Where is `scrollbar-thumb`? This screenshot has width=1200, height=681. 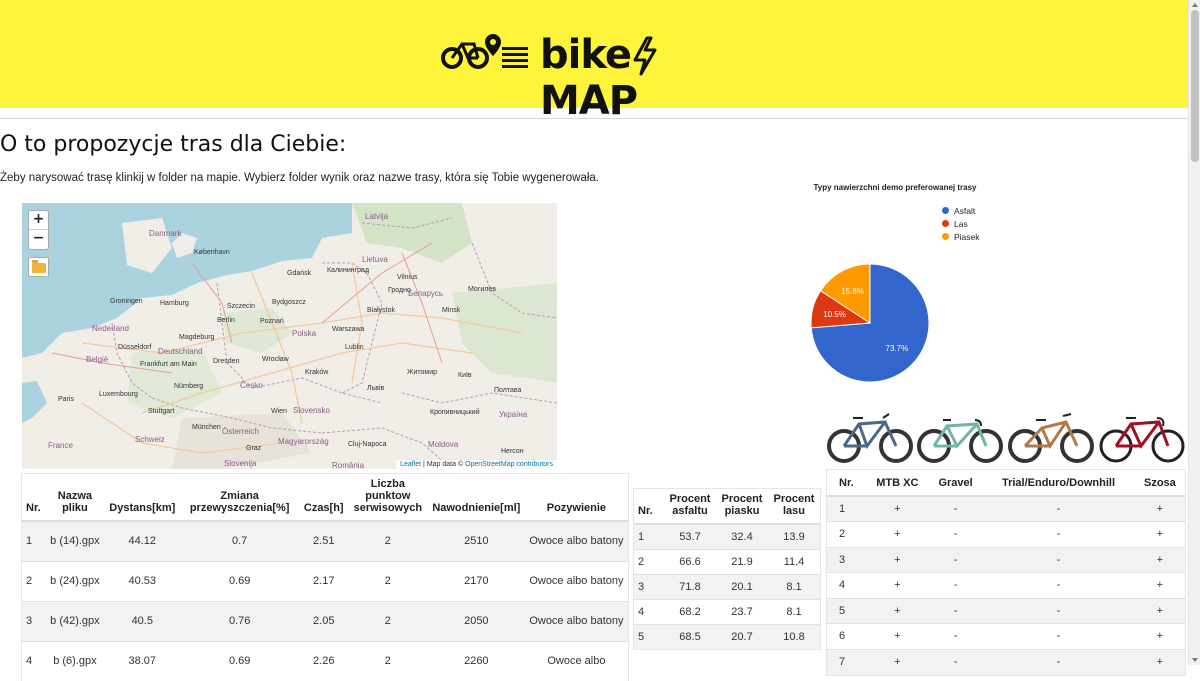
scrollbar-thumb is located at coordinates (1195, 86).